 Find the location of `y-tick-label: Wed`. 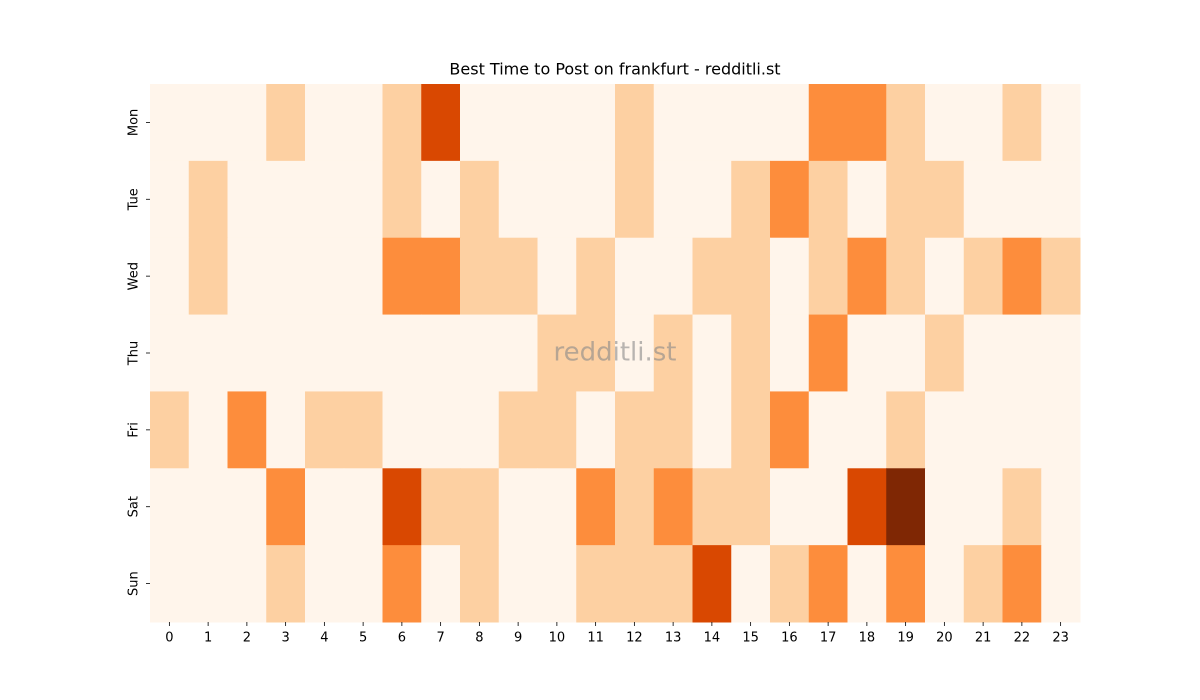

y-tick-label: Wed is located at coordinates (134, 276).